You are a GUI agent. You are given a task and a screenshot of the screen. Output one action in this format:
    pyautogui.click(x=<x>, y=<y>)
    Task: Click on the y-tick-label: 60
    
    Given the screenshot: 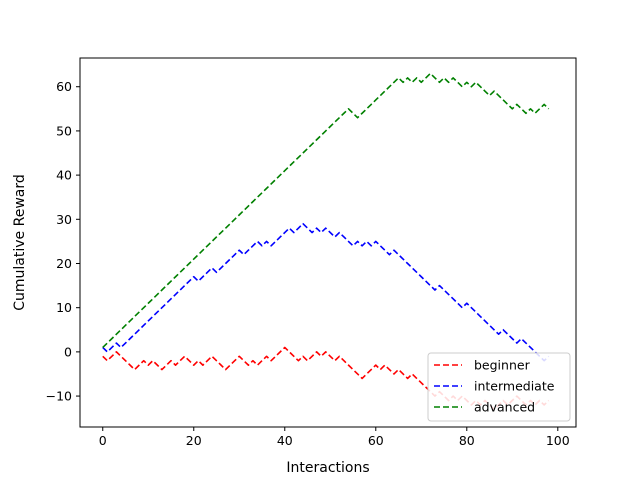 What is the action you would take?
    pyautogui.click(x=64, y=86)
    